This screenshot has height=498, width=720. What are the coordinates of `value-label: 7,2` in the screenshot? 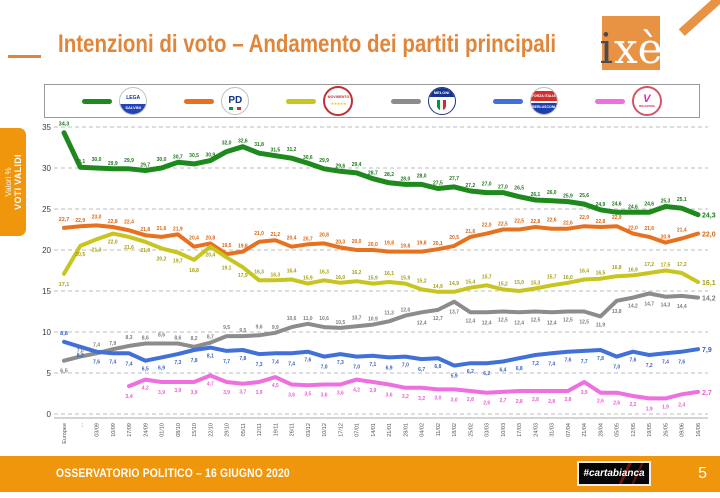 It's located at (535, 364).